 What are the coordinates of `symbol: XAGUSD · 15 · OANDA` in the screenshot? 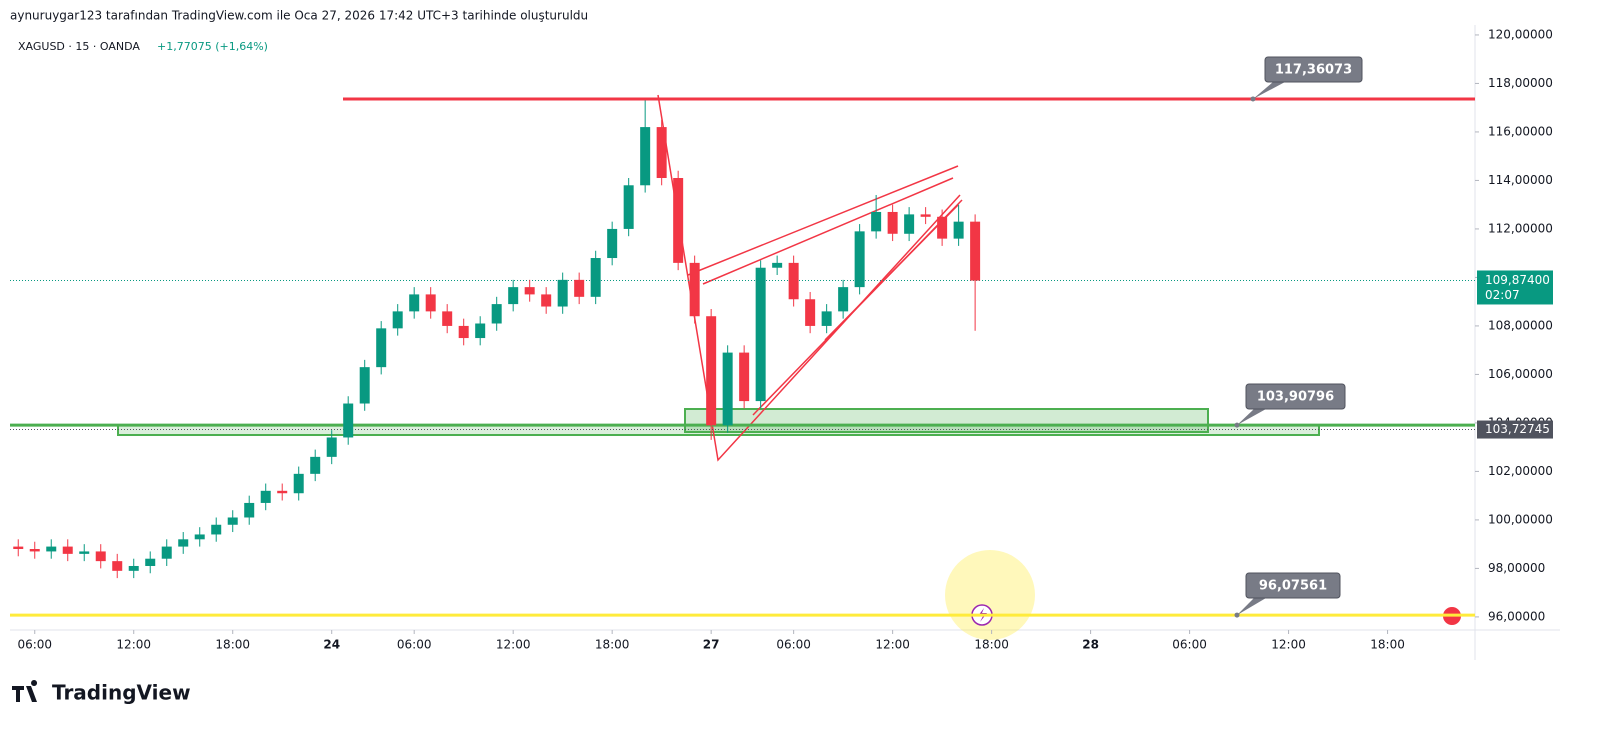 It's located at (79, 46).